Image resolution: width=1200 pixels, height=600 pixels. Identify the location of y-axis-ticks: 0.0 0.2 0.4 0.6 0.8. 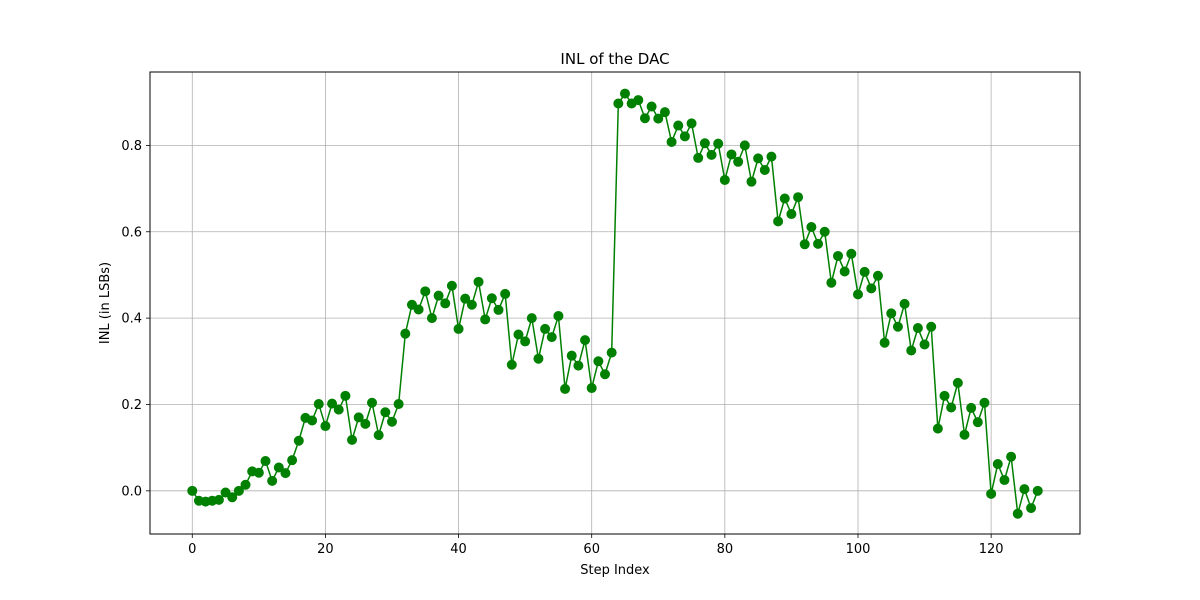
(135, 319).